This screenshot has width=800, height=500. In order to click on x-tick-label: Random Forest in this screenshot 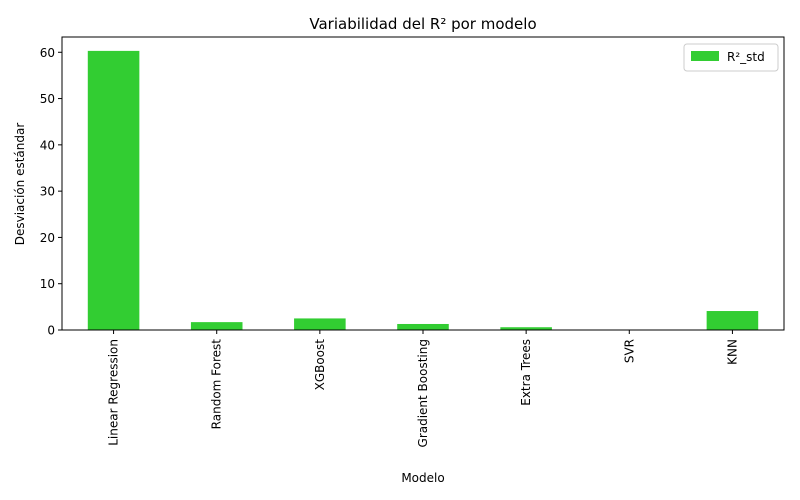, I will do `click(217, 384)`.